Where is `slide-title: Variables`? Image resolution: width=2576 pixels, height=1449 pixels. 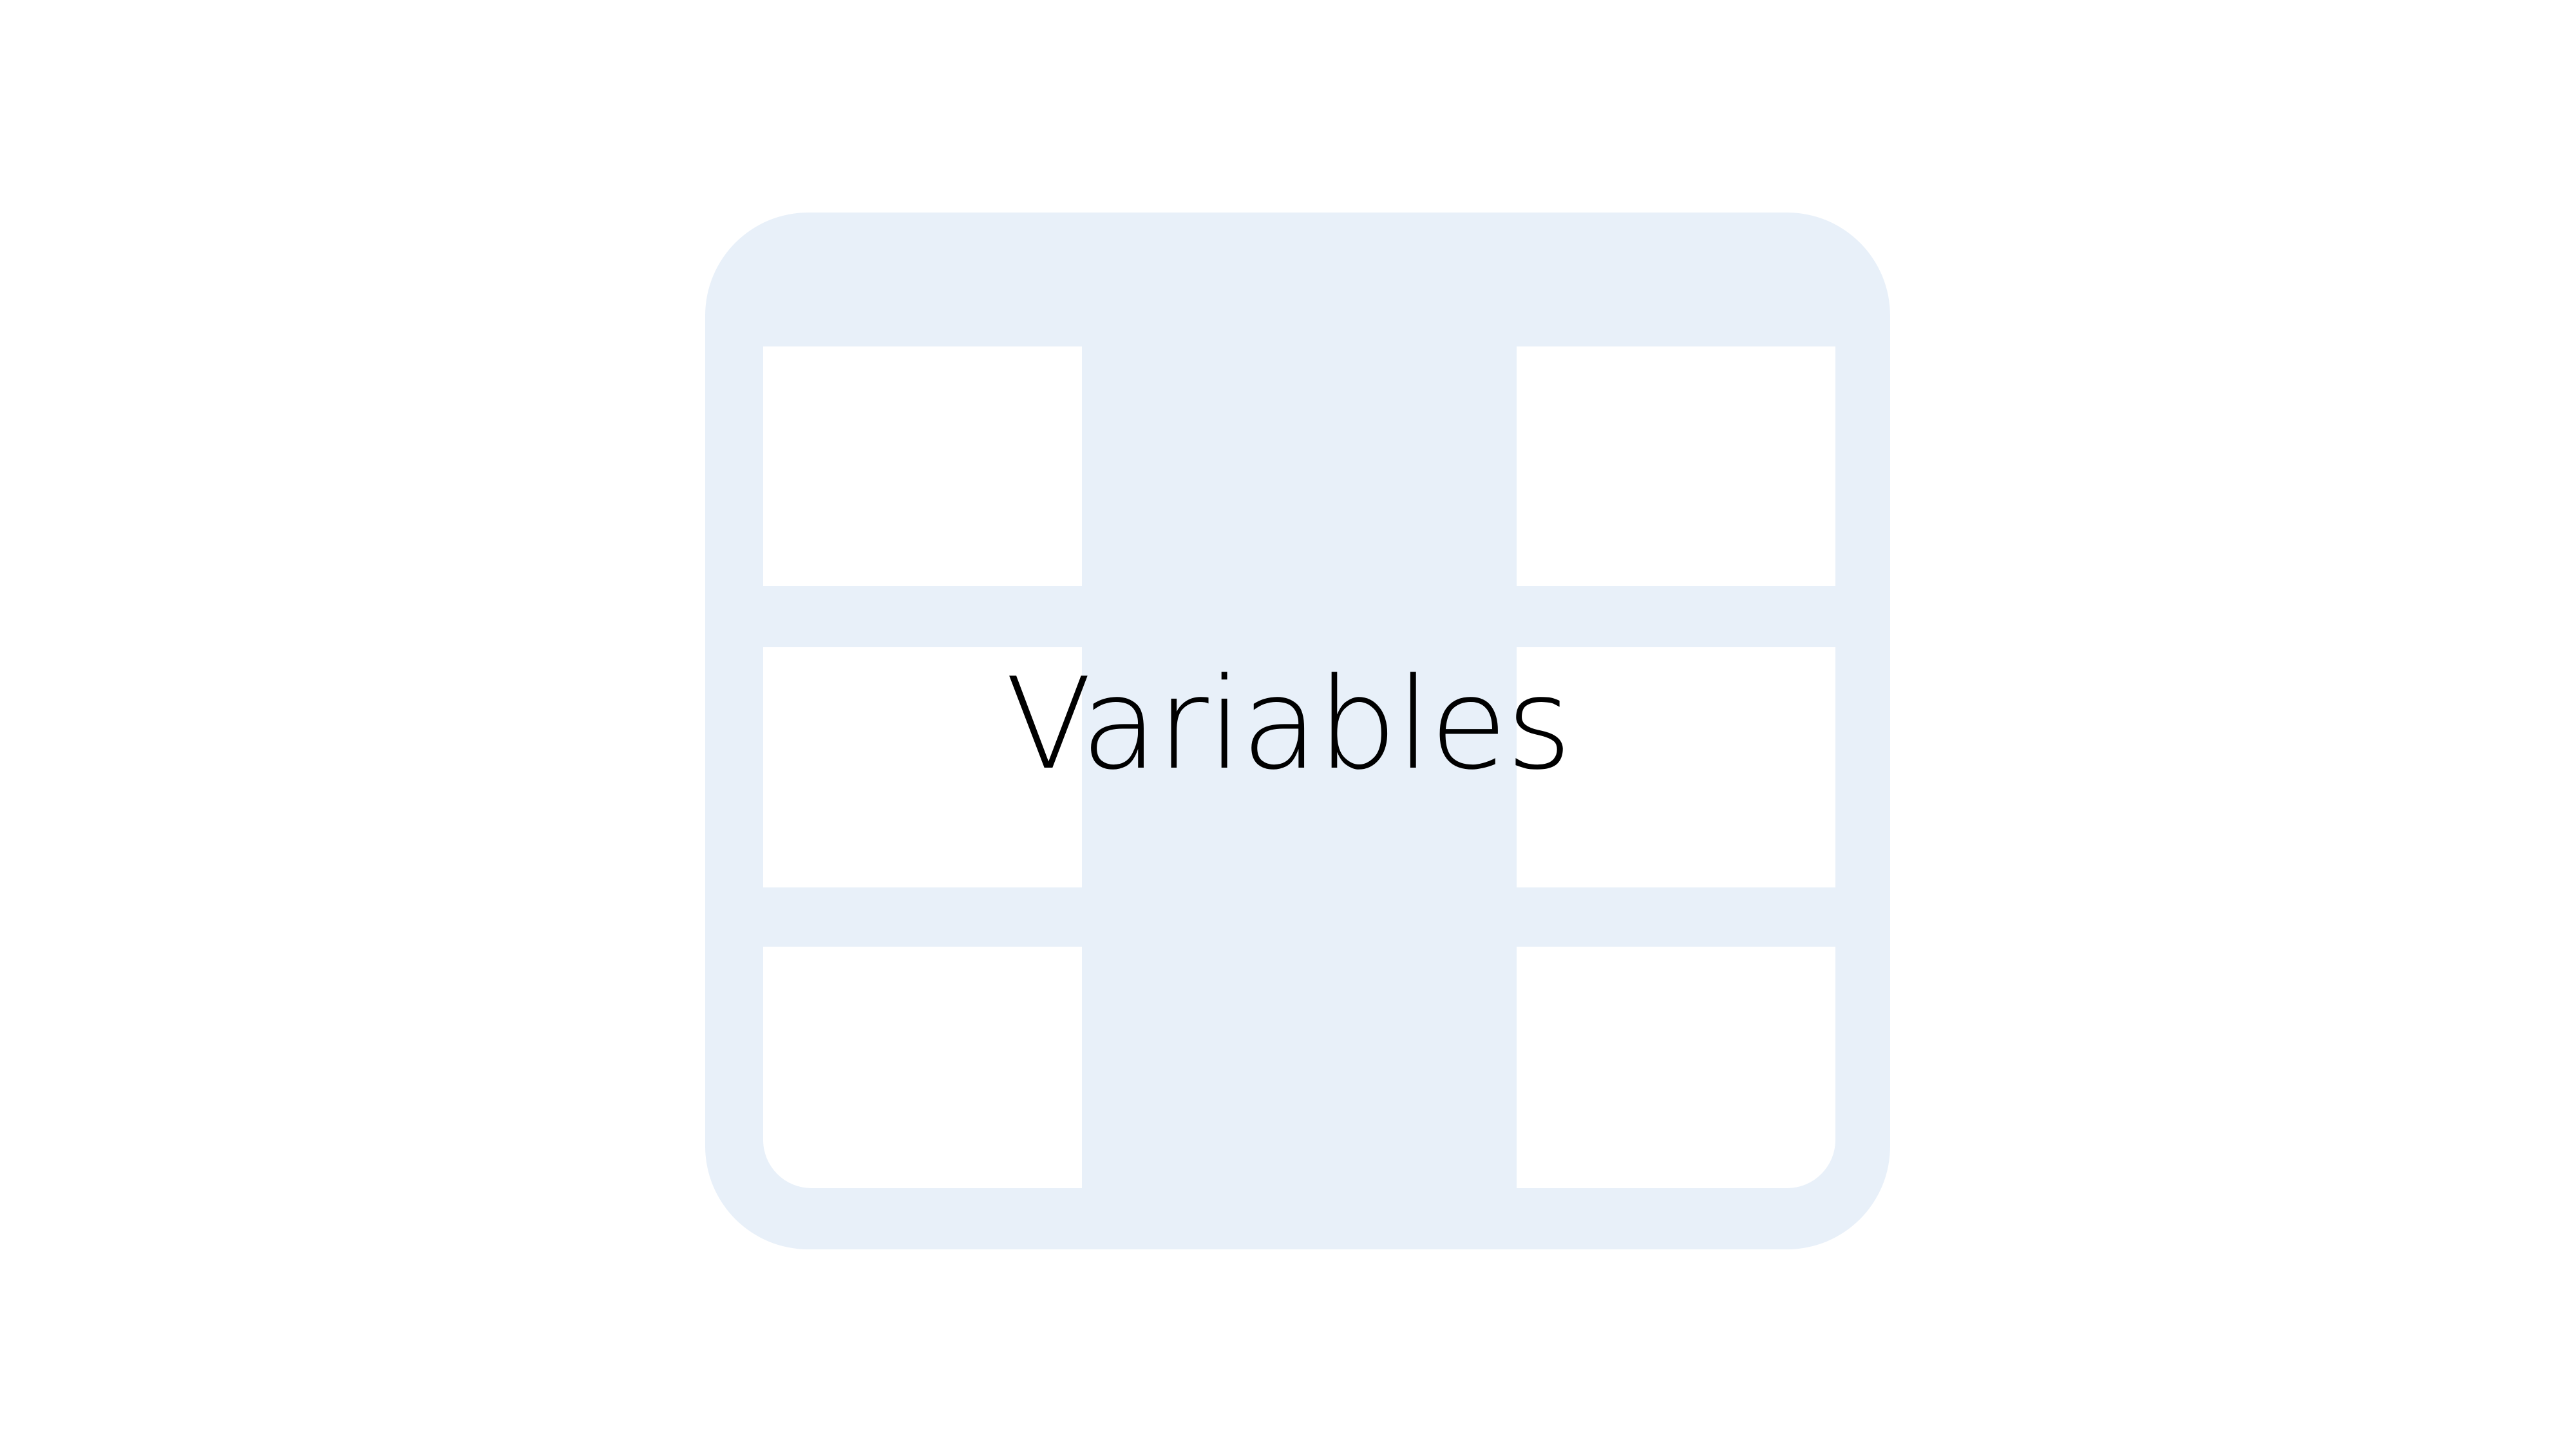
slide-title: Variables is located at coordinates (1288, 724).